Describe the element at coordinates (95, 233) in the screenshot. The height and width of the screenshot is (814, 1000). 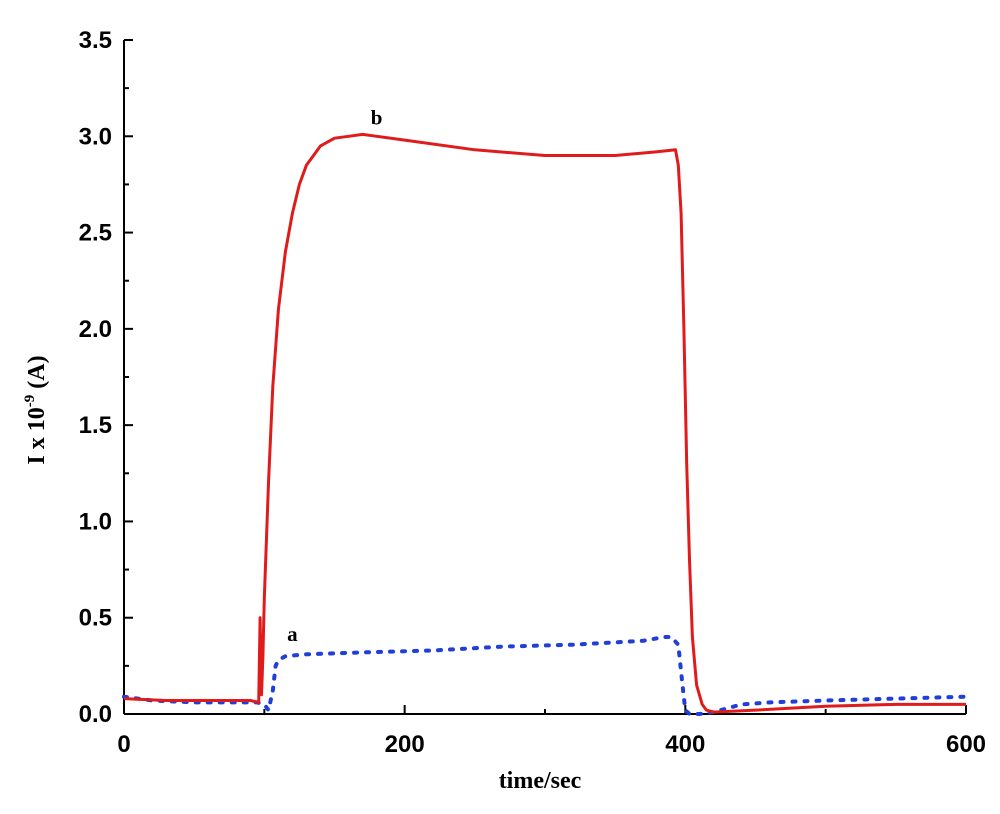
I see `y-tick-label: 2.5` at that location.